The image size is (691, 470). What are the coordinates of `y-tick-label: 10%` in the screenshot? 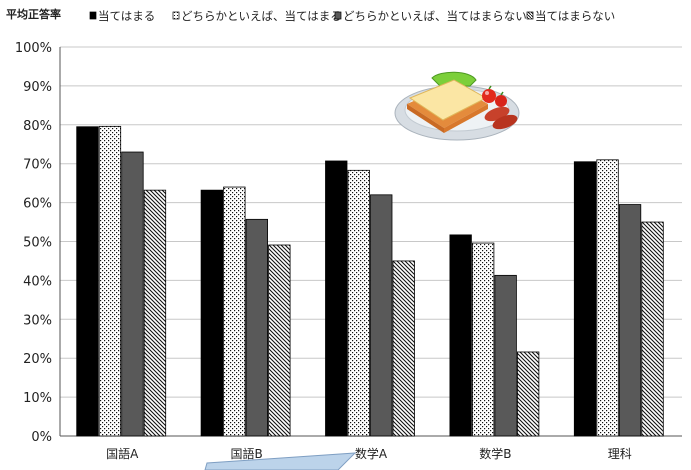 It's located at (37, 398).